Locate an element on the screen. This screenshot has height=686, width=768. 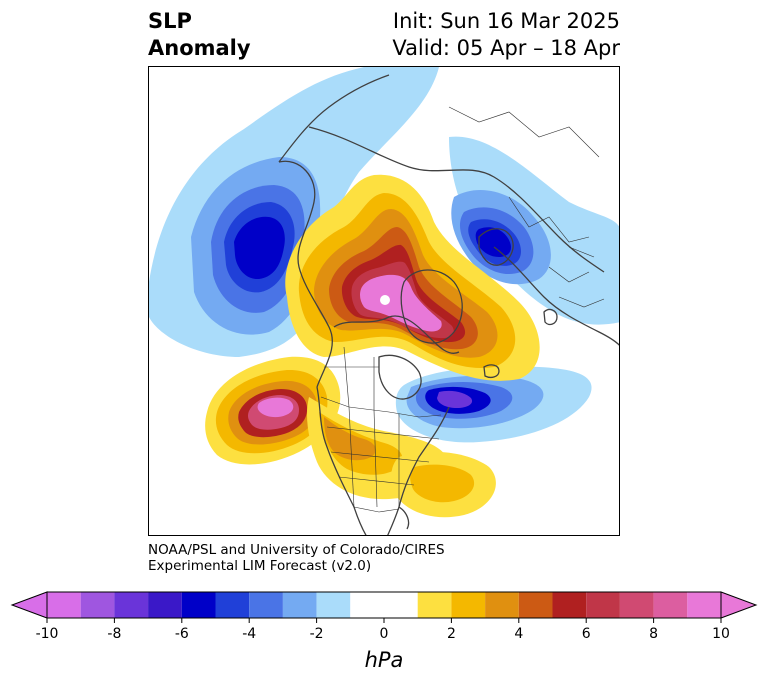
colorbar-tick-label: -10 is located at coordinates (47, 634).